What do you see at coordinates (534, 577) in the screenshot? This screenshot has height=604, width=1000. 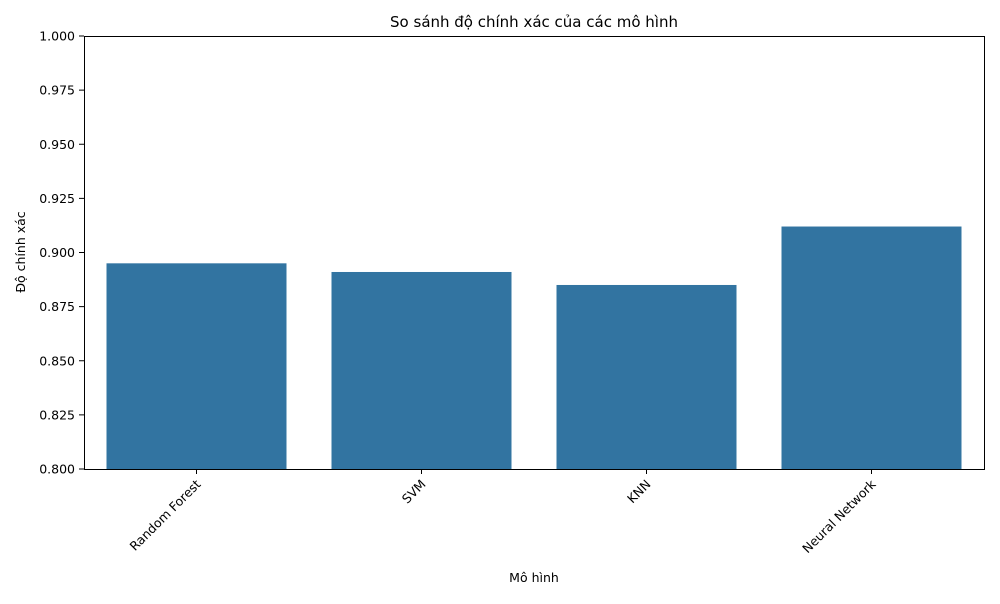 I see `x-axis-label: Mô hình` at bounding box center [534, 577].